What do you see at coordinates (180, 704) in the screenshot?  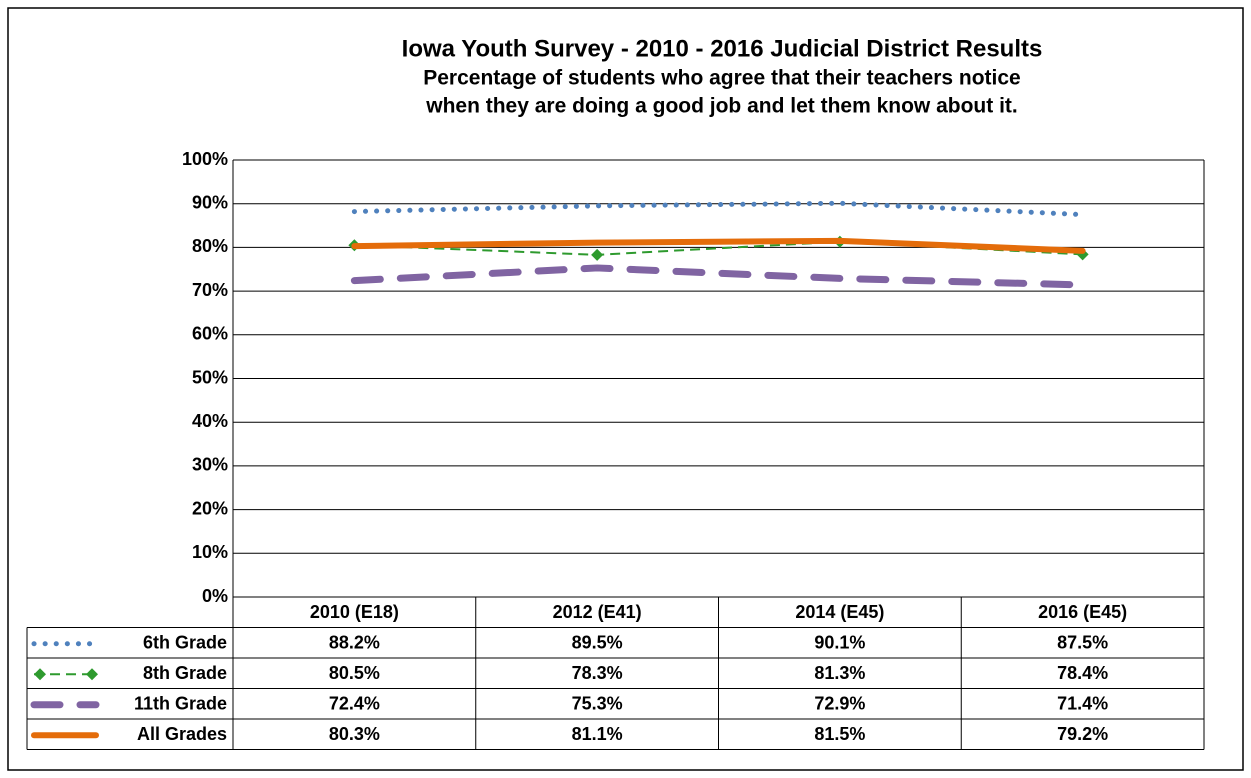 I see `legend-label: 11th Grade` at bounding box center [180, 704].